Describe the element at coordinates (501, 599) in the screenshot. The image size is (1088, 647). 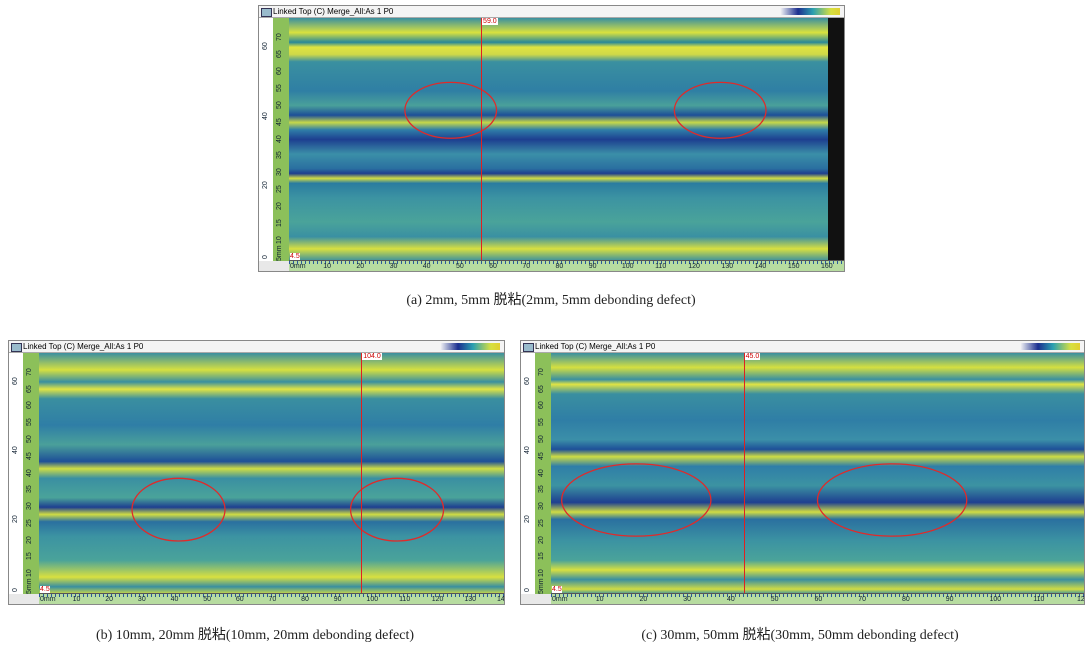
I see `x-tick-label: 140` at that location.